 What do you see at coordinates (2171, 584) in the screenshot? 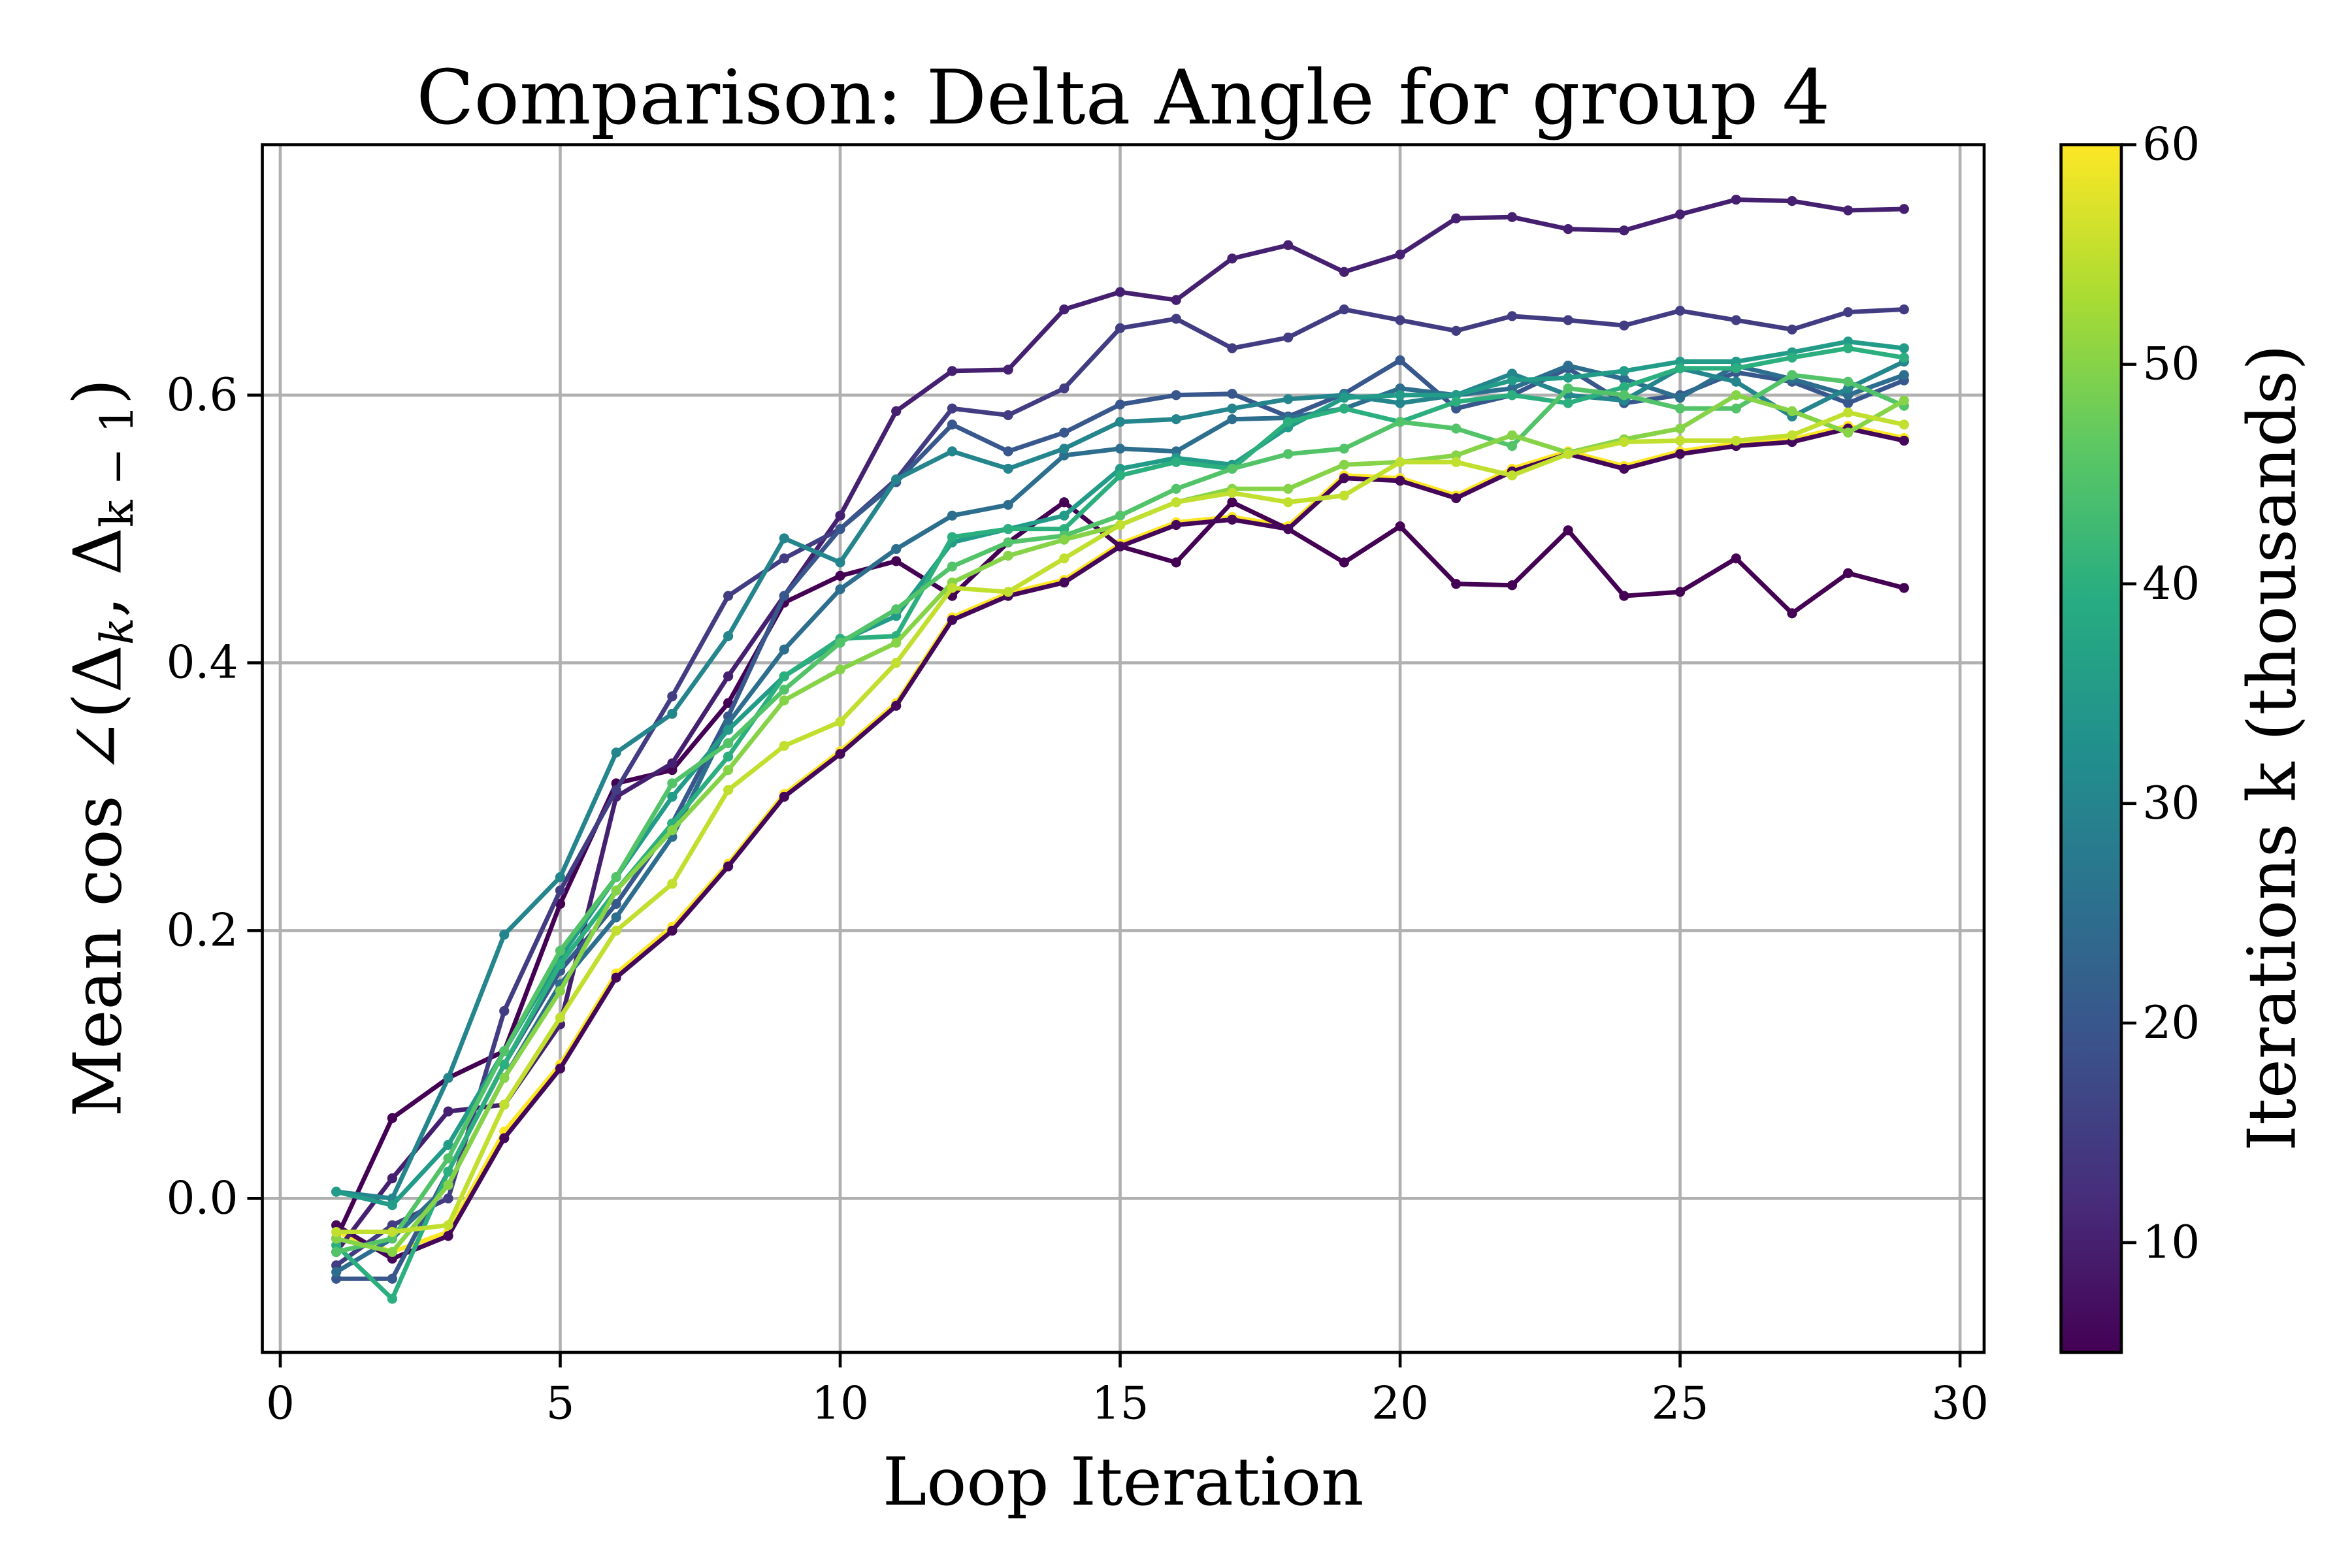
I see `colorbar-tick-label: 40` at bounding box center [2171, 584].